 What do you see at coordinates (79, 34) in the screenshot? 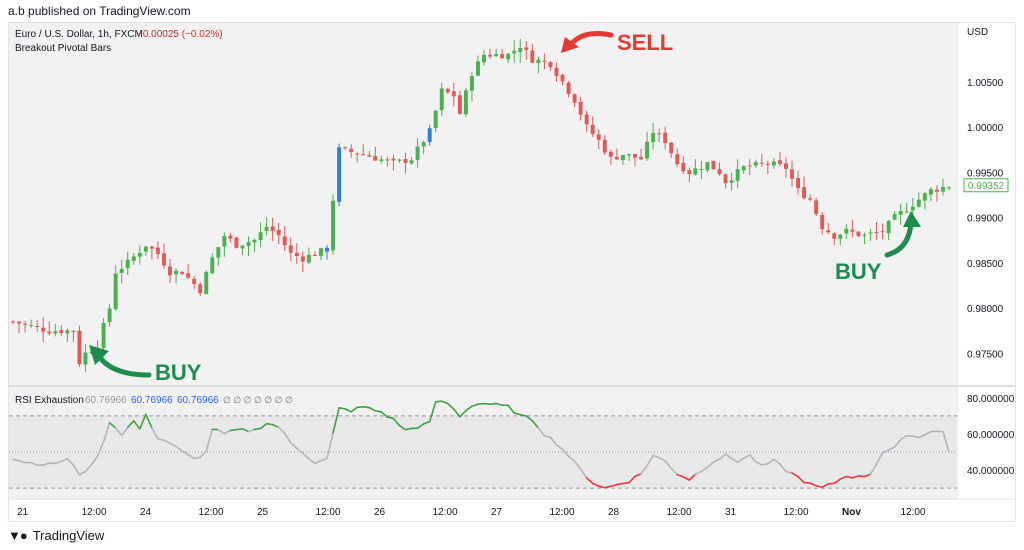
I see `symbol-legend: Euro / U.S. Dollar, 1h, FXCM` at bounding box center [79, 34].